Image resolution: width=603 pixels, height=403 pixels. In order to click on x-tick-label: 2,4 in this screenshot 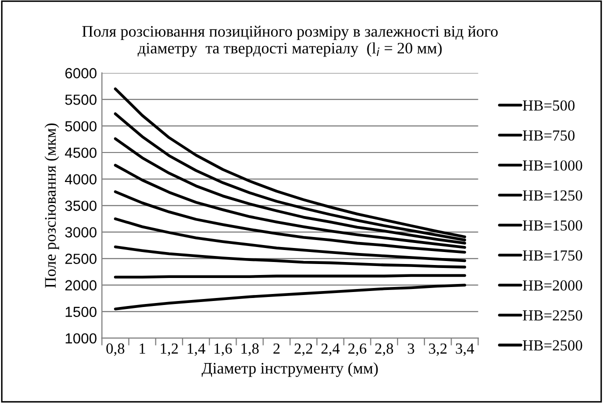, I will do `click(330, 349)`.